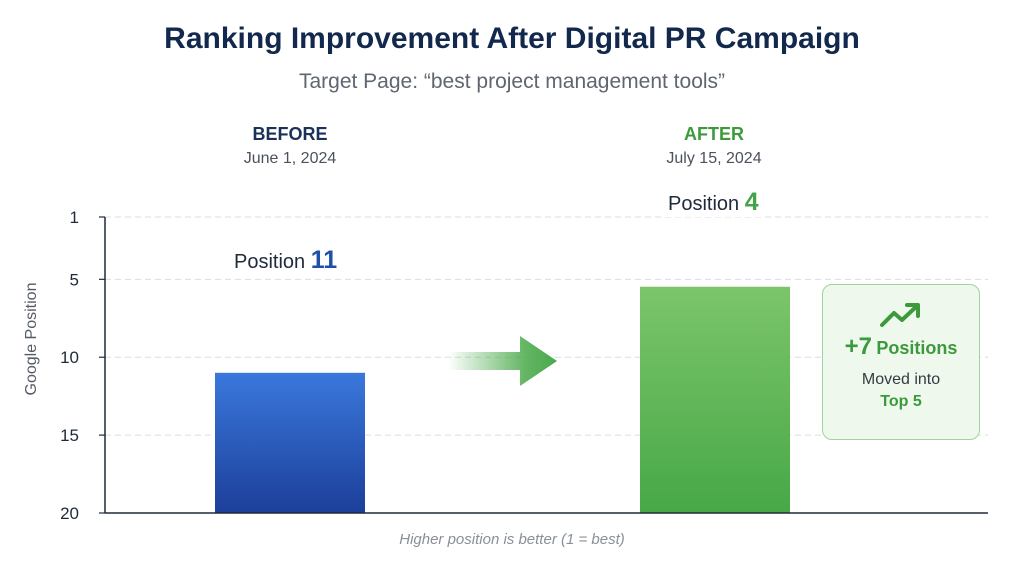 This screenshot has width=1024, height=576. Describe the element at coordinates (502, 361) in the screenshot. I see `improvement-arrow` at that location.